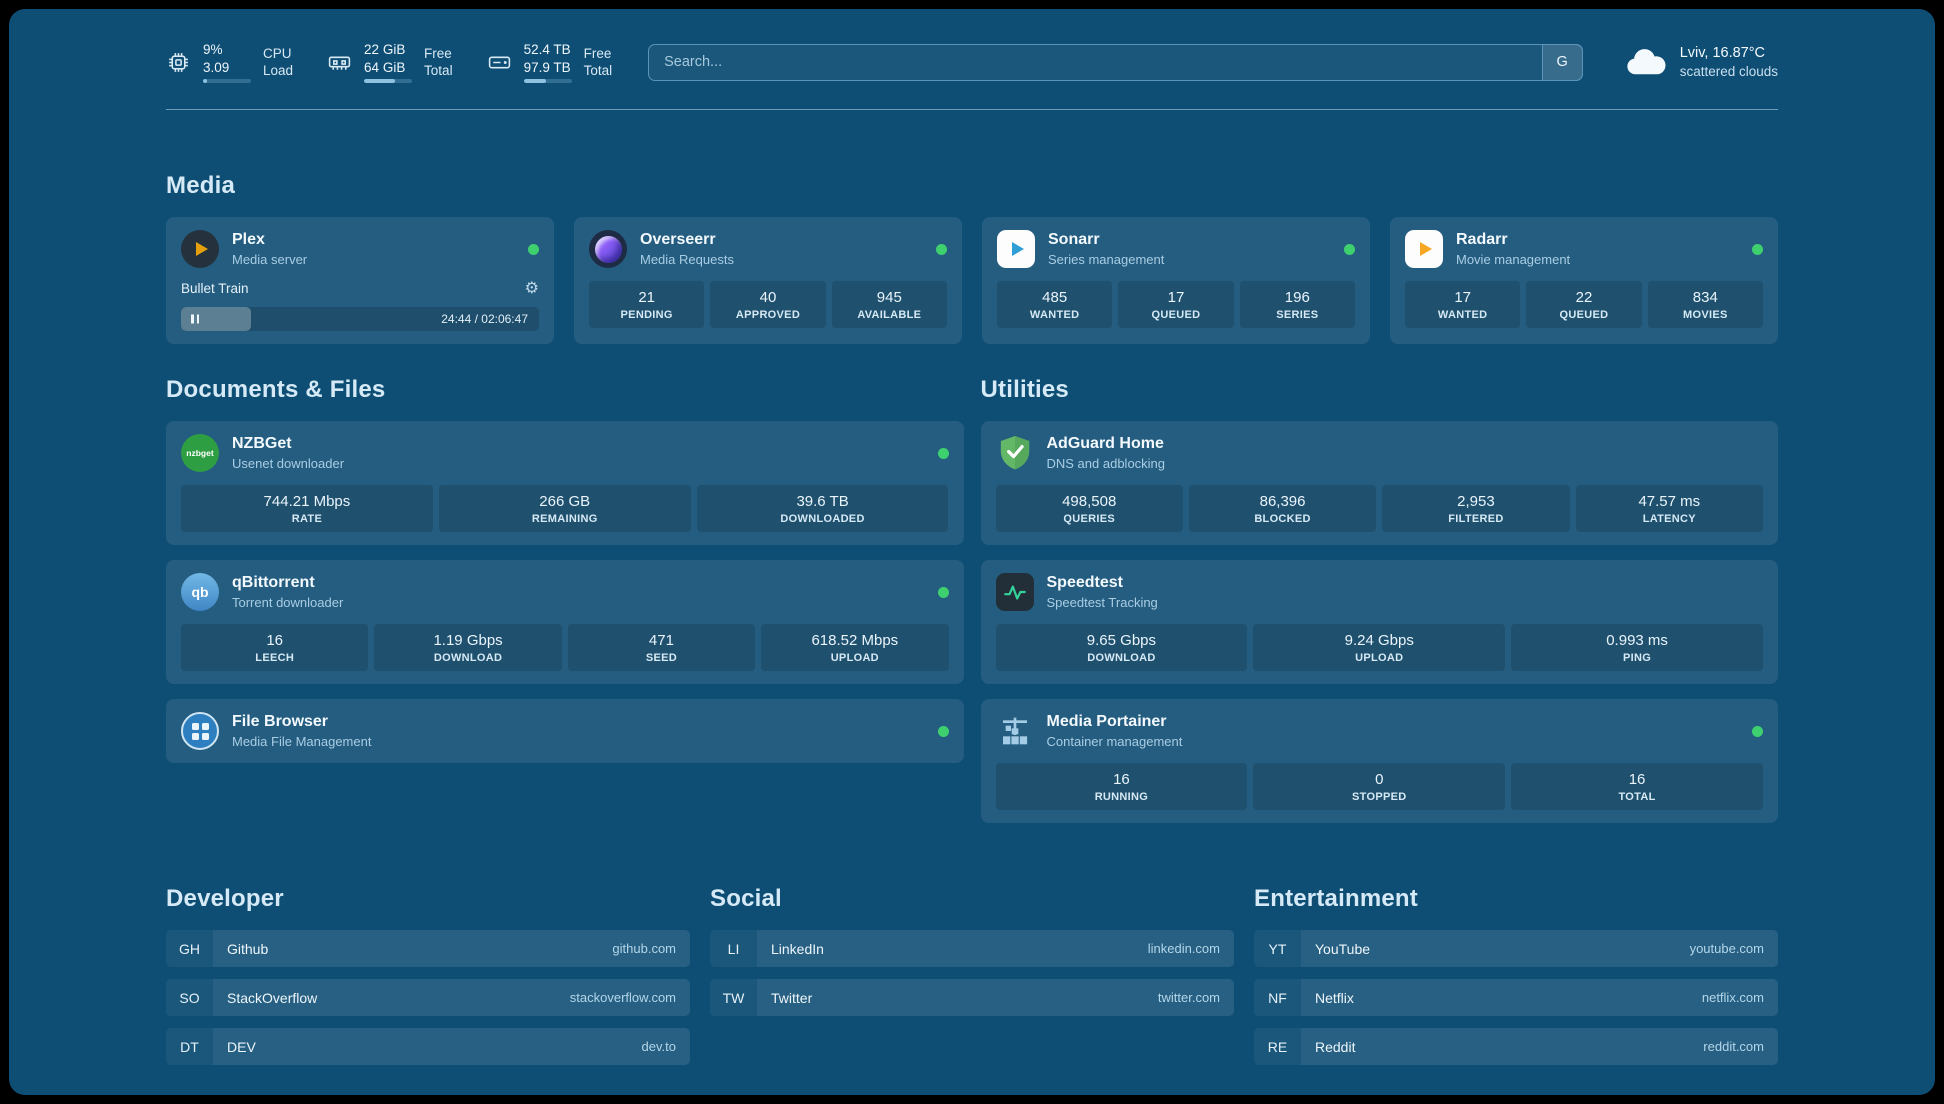 This screenshot has height=1104, width=1944. What do you see at coordinates (1722, 52) in the screenshot?
I see `weather-location: Lviv, 16.87°C` at bounding box center [1722, 52].